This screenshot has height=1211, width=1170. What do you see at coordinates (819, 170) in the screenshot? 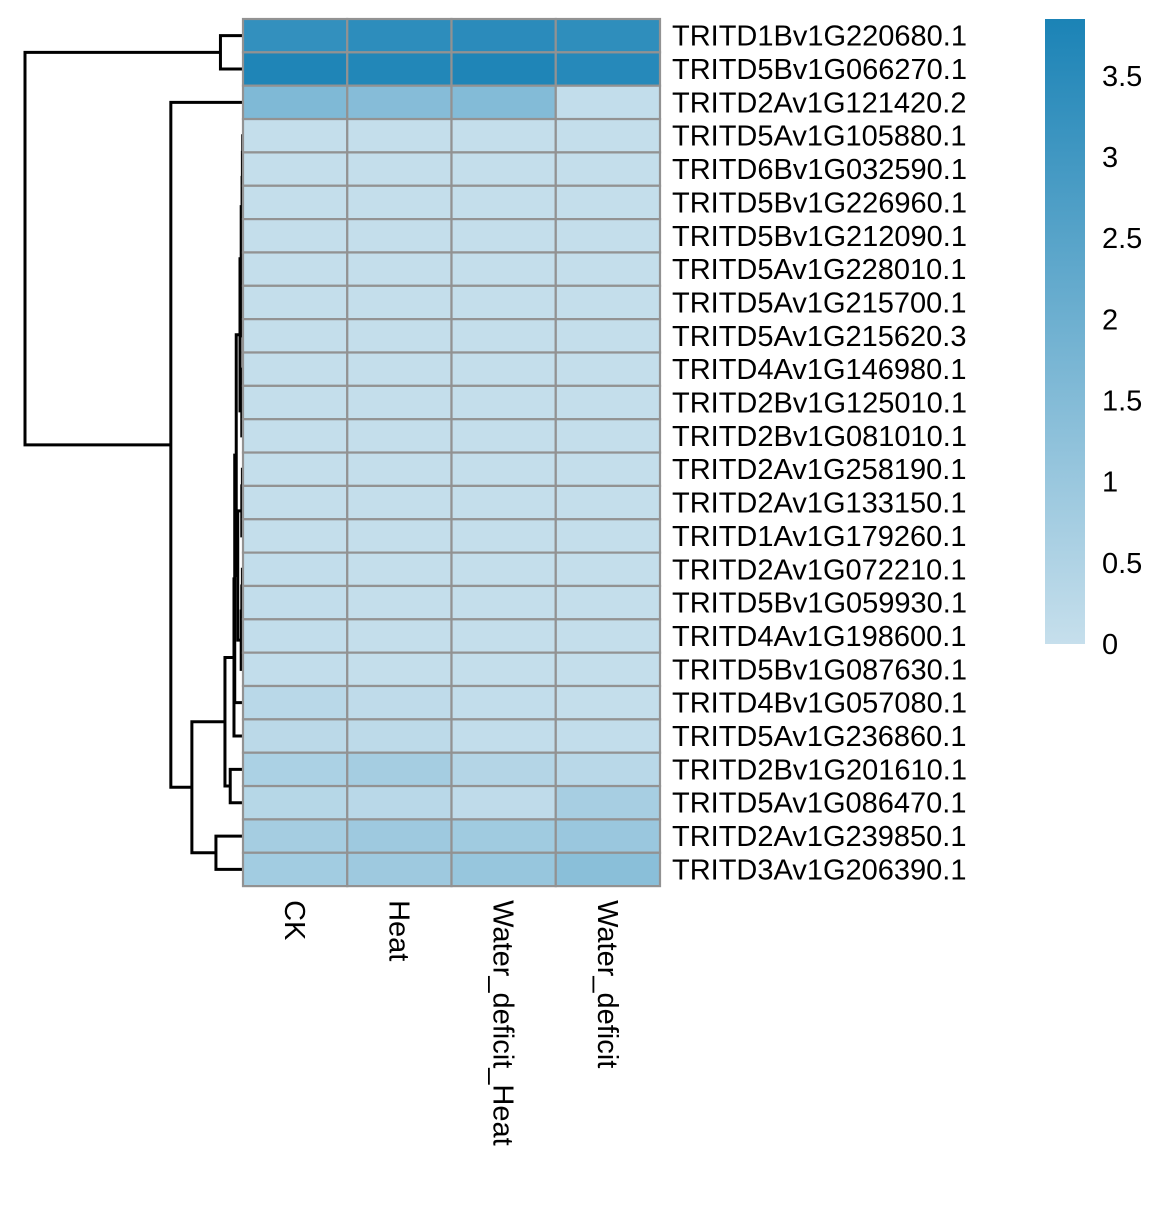
I see `row-label: TRITD6Bv1G032590.1` at bounding box center [819, 170].